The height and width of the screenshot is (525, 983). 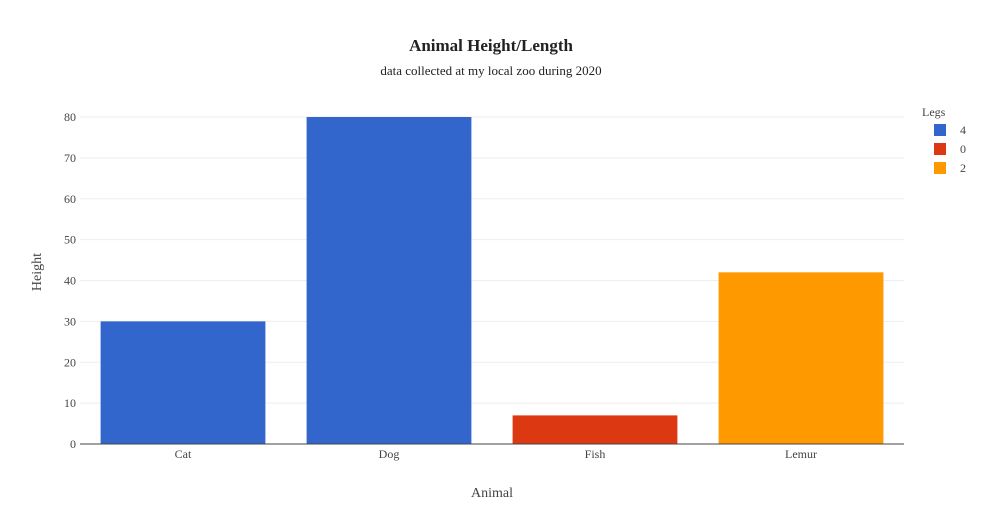 I want to click on y-axis-ticks: 0 10 20 30 40 50 60 70 80, so click(x=70, y=280).